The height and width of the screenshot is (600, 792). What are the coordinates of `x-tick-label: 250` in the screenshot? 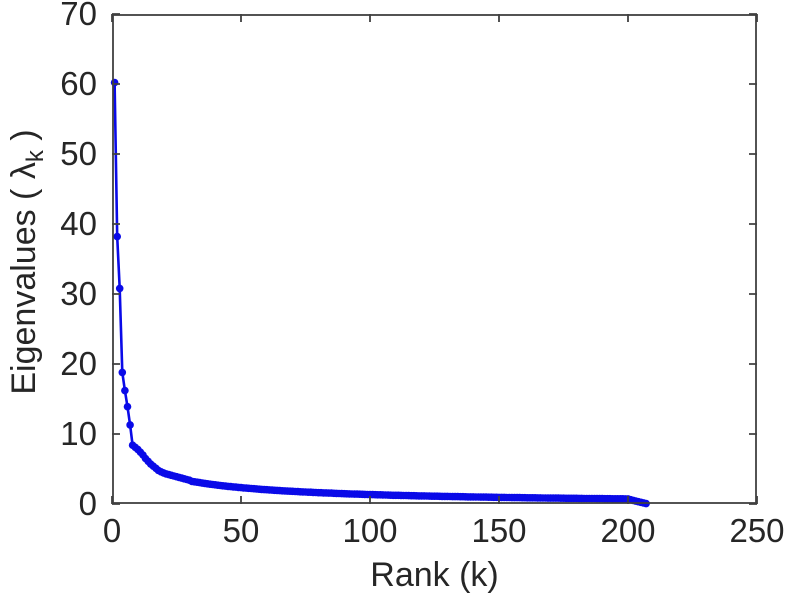 It's located at (757, 530).